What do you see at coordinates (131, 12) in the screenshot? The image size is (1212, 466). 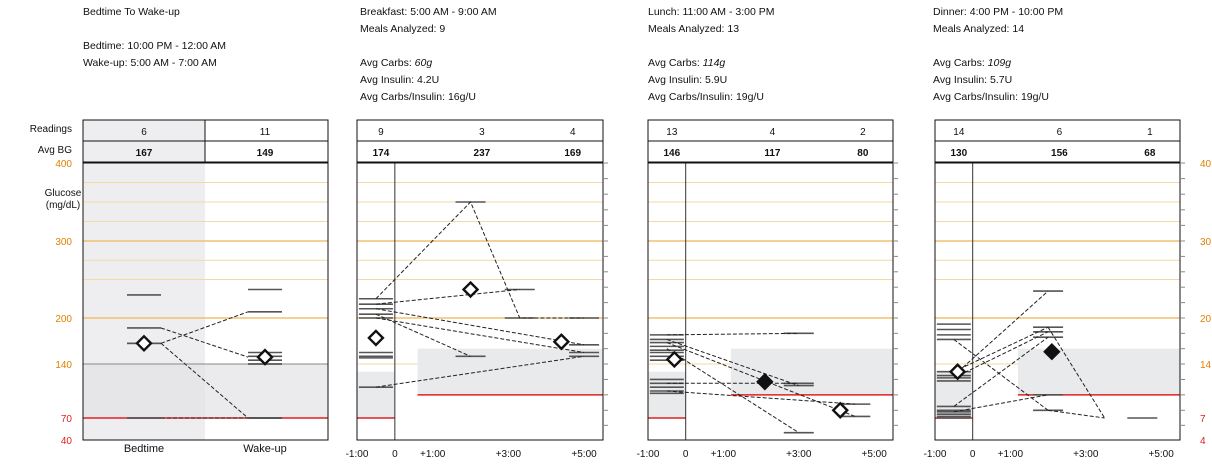 I see `header-line: Bedtime To Wake-up` at bounding box center [131, 12].